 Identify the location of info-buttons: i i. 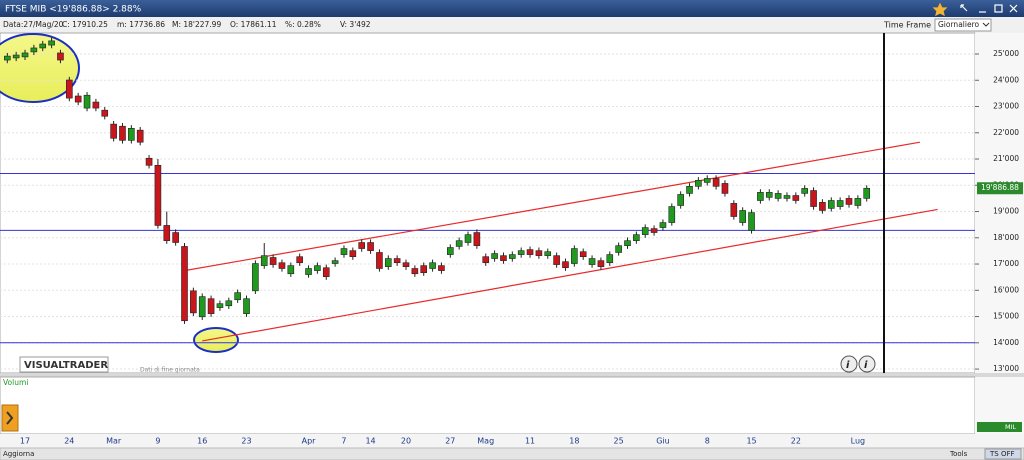
(858, 364).